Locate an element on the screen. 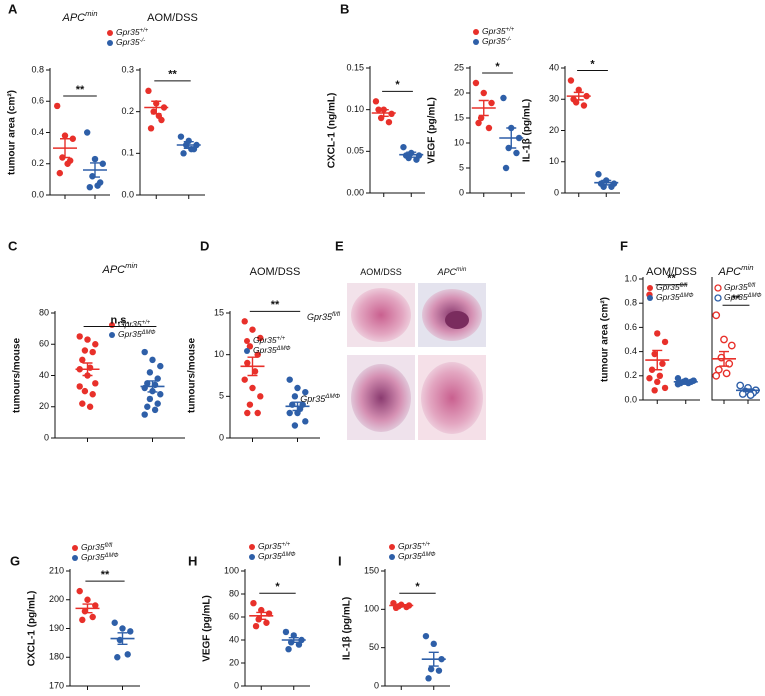 The height and width of the screenshot is (696, 765). axis is located at coordinates (172, 132).